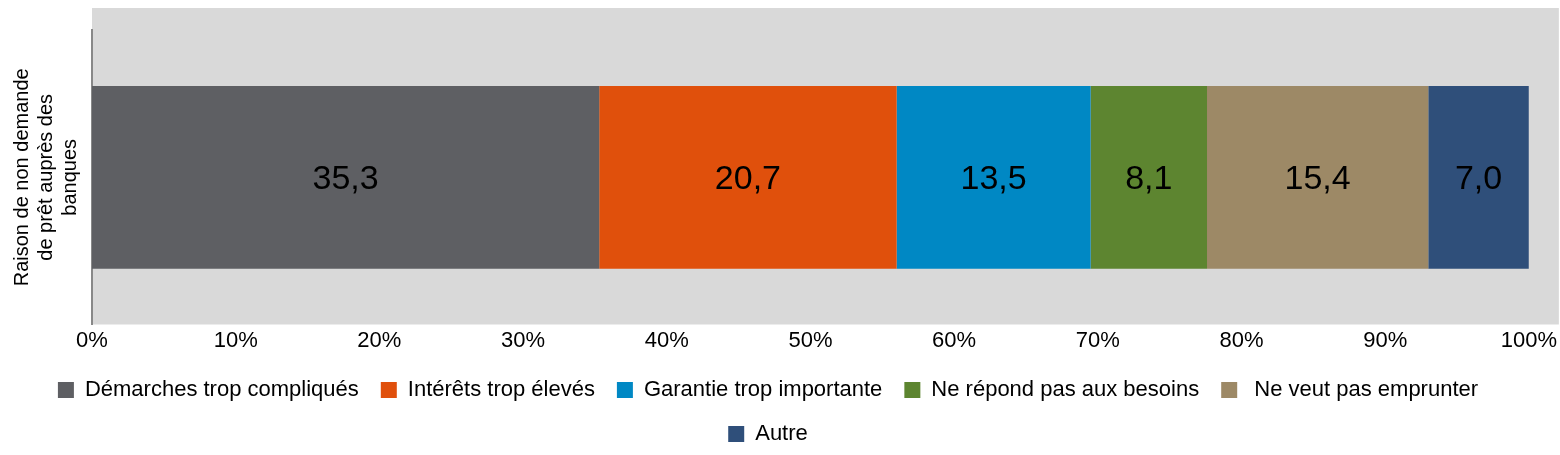 The height and width of the screenshot is (455, 1560). What do you see at coordinates (954, 339) in the screenshot?
I see `x-tick-label: 60%` at bounding box center [954, 339].